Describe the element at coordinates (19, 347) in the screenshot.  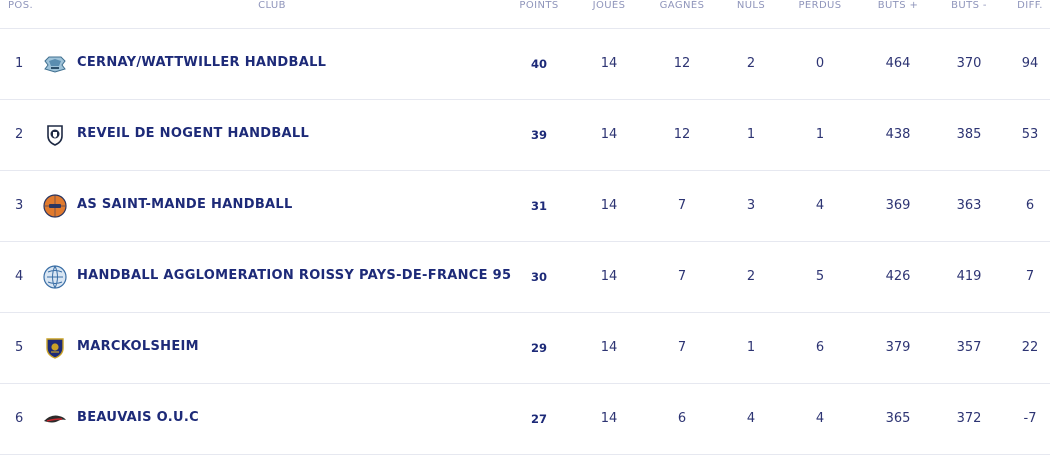
I see `row-pos: 5` at that location.